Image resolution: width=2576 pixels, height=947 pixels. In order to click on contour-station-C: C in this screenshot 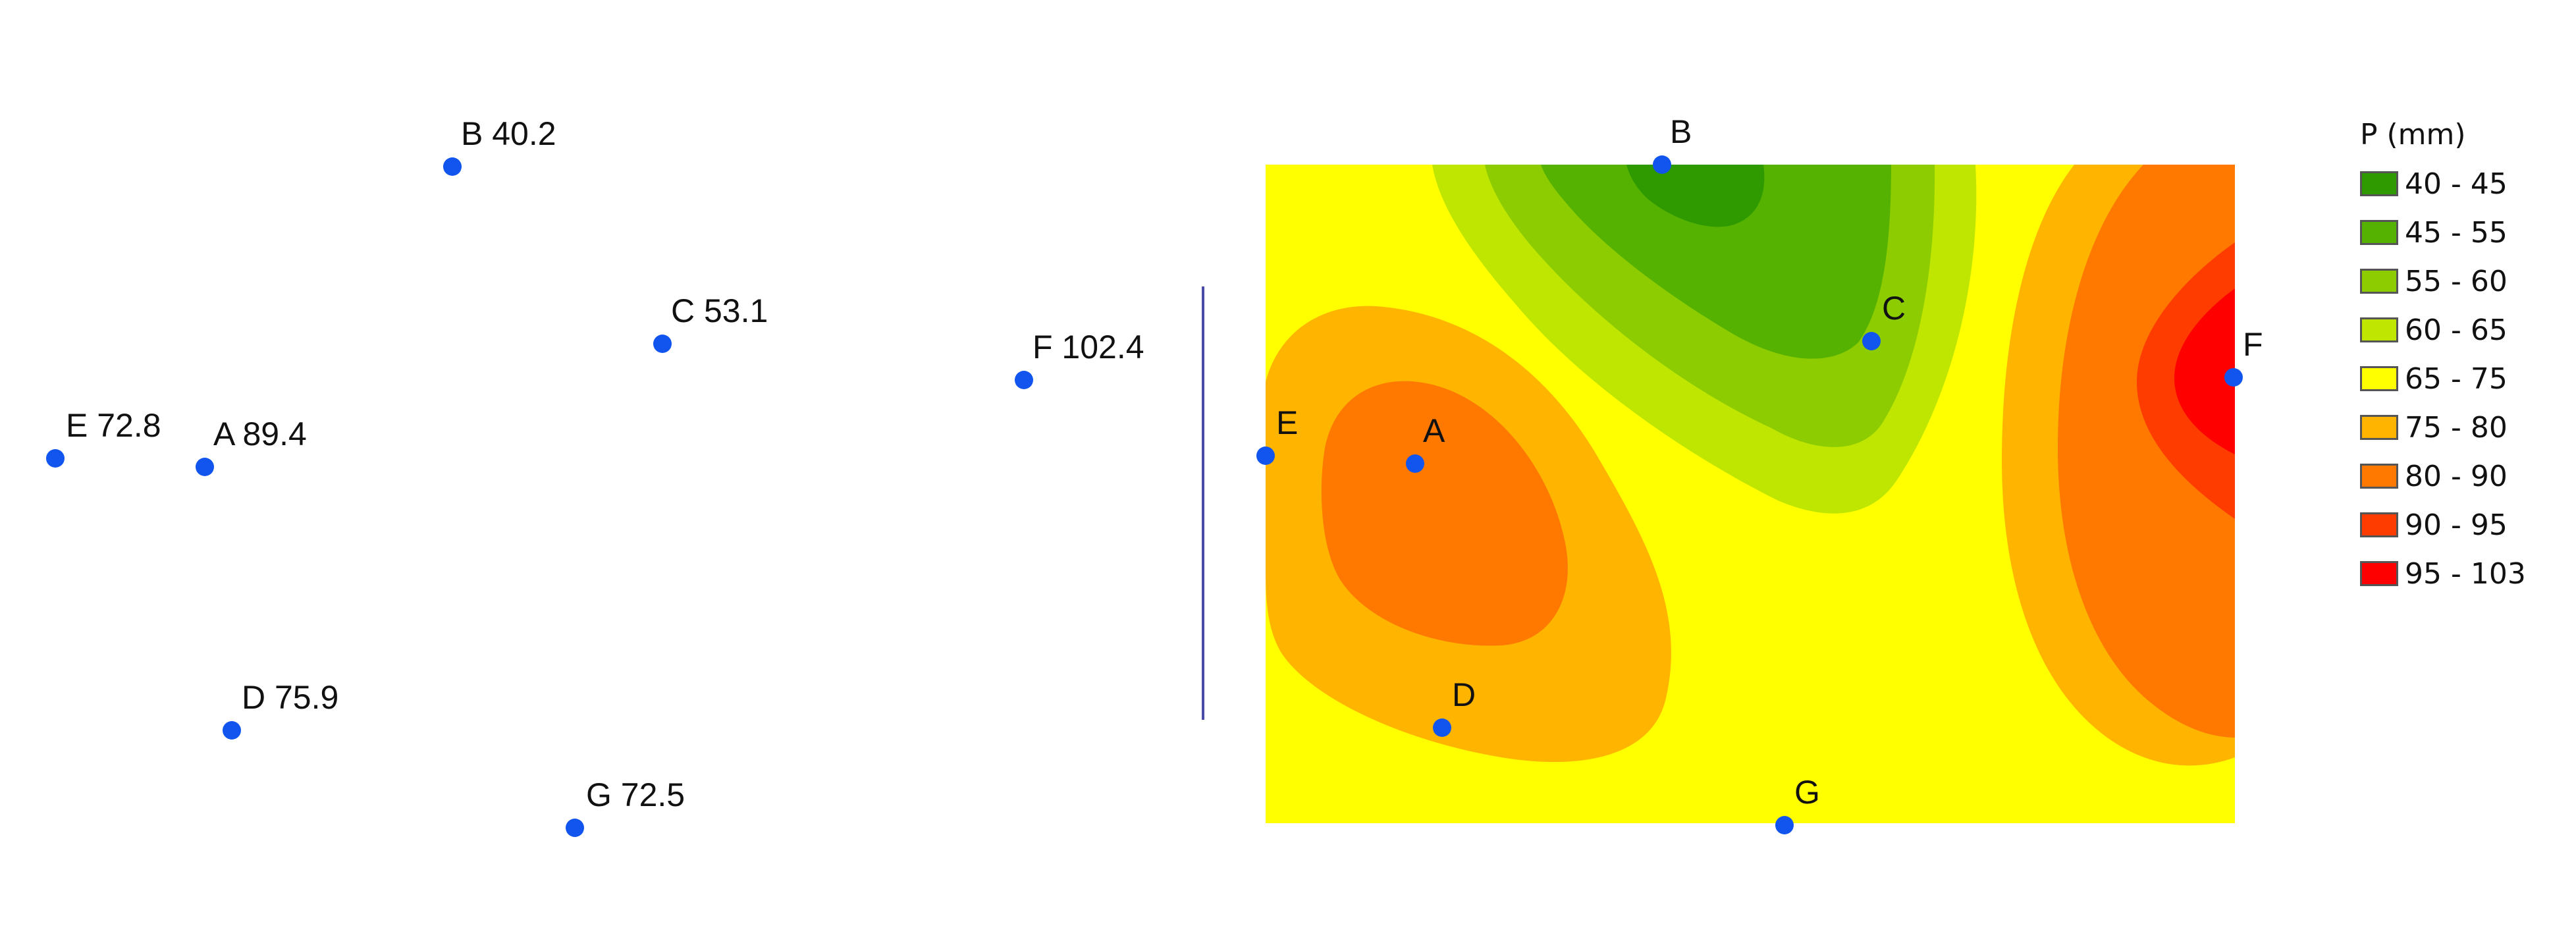, I will do `click(1884, 320)`.